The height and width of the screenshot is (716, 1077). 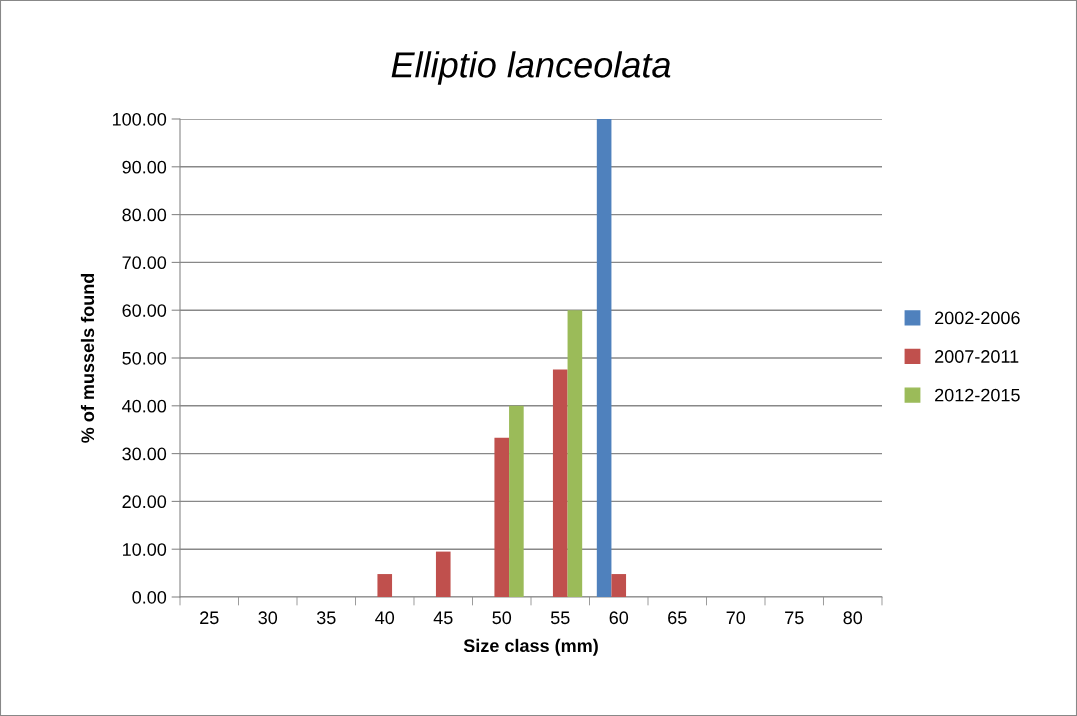 I want to click on x-tick-label: 45, so click(x=443, y=618).